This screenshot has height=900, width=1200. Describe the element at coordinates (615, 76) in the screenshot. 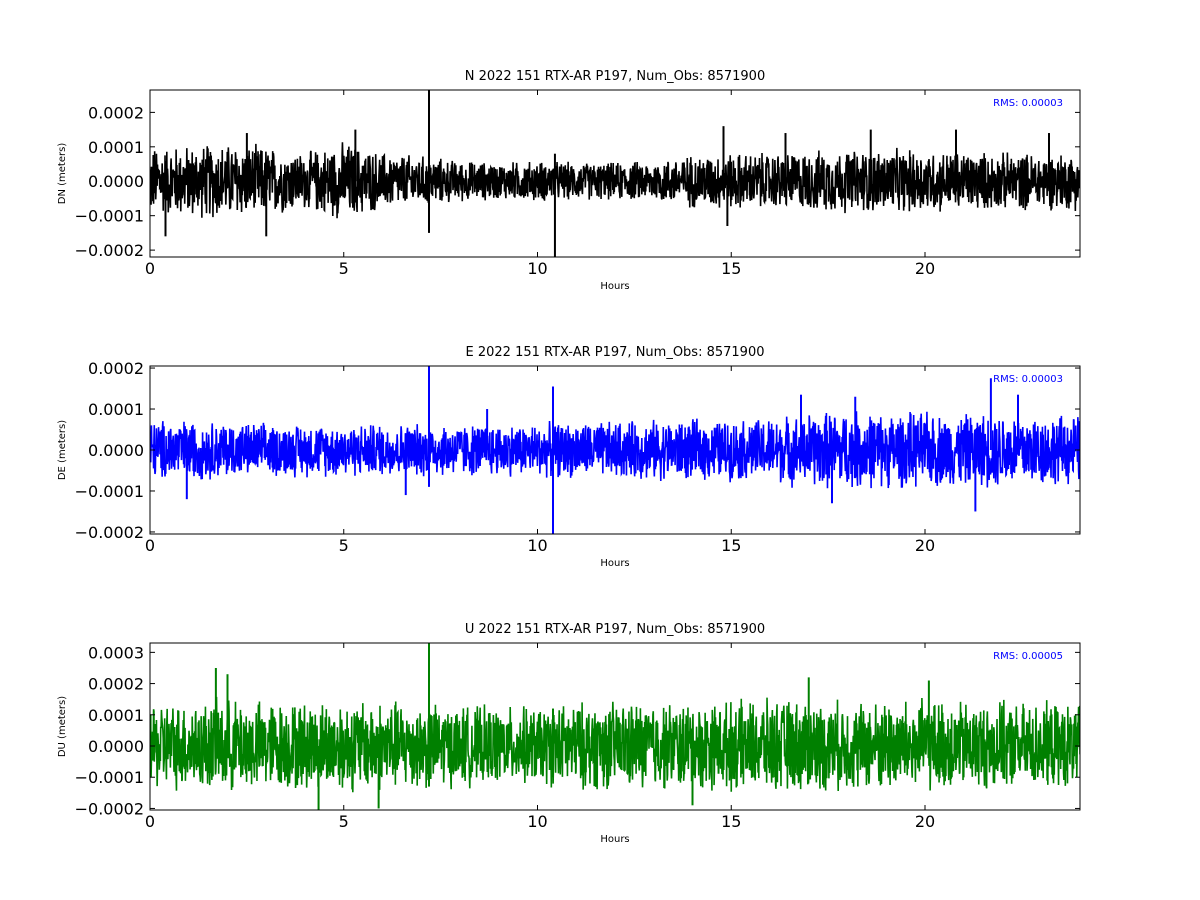

I see `subplot-title: N 2022 151 RTX-AR P197, Num_Obs: 8571900` at that location.